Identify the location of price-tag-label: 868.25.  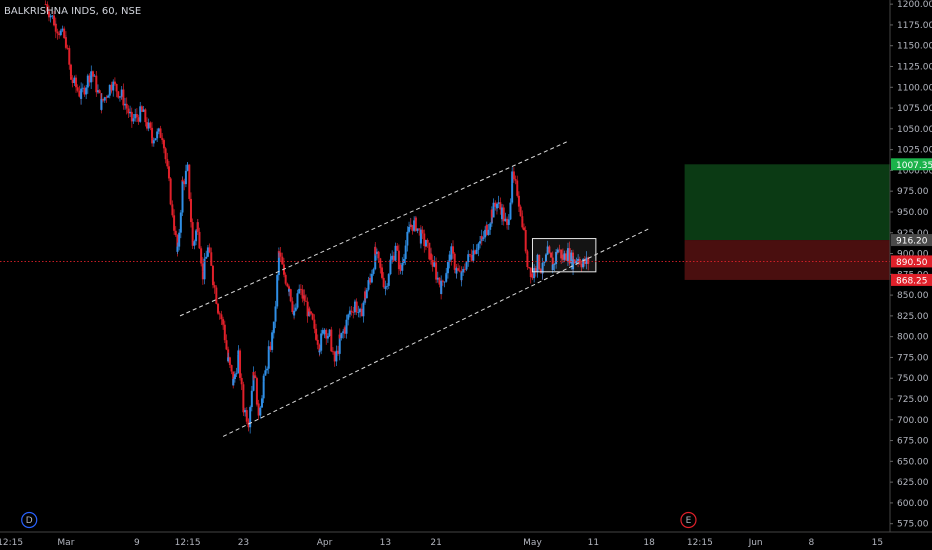
(912, 281).